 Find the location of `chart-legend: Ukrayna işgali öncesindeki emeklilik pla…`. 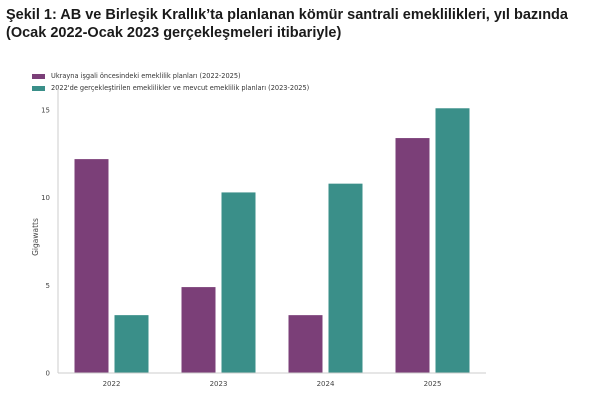

chart-legend: Ukrayna işgali öncesindeki emeklilik pla… is located at coordinates (170, 82).